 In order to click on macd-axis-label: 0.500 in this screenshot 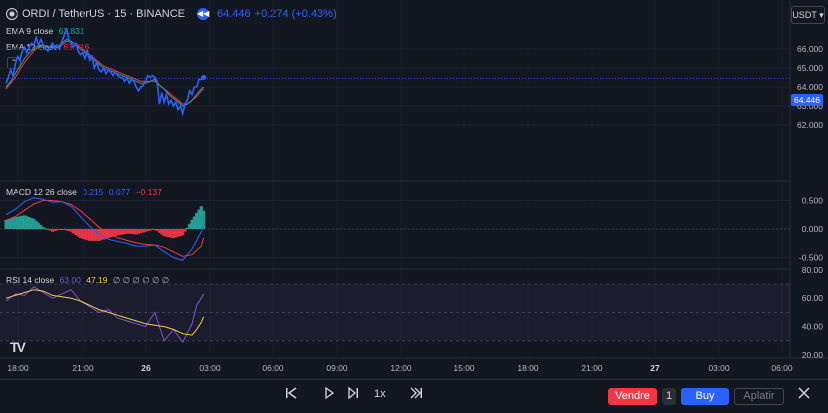, I will do `click(813, 201)`.